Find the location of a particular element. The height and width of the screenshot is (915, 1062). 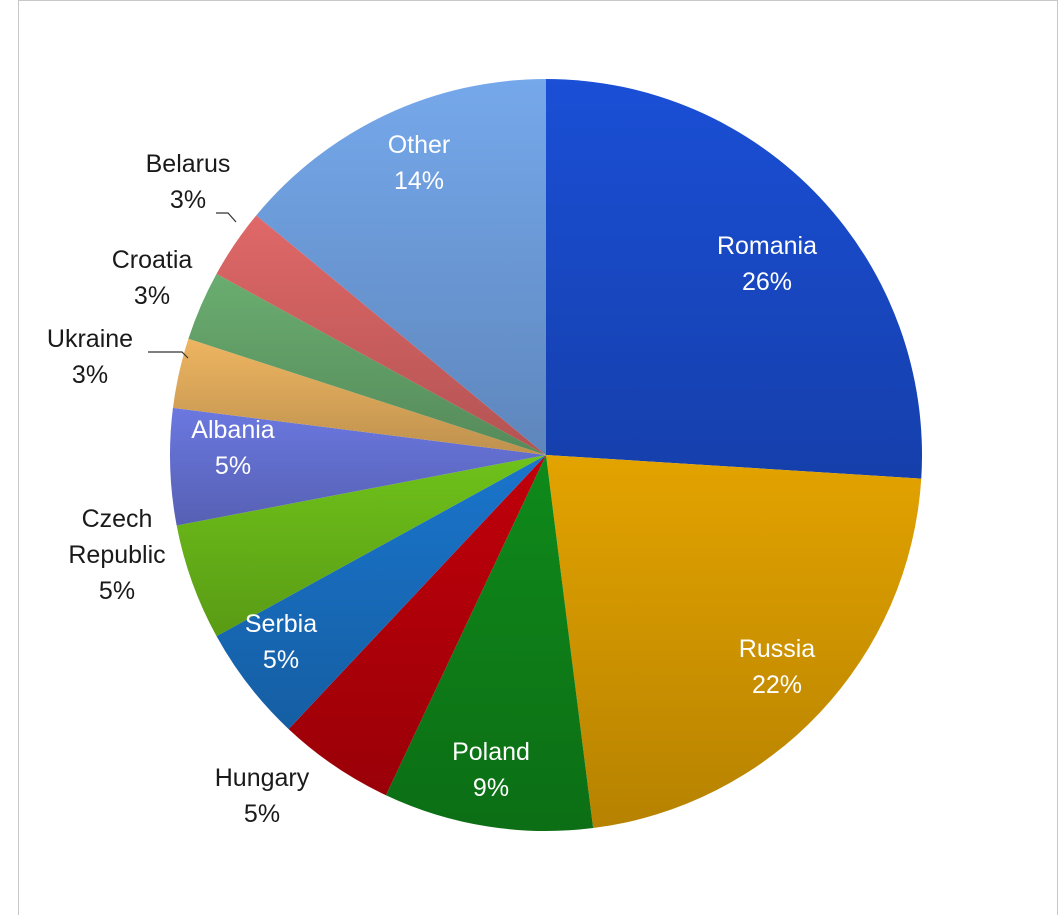

pie-slice-hungary is located at coordinates (417, 625).